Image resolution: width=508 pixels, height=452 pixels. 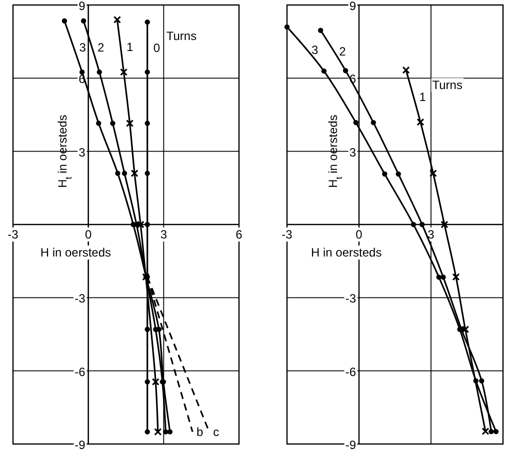 What do you see at coordinates (156, 48) in the screenshot?
I see `series-label: 0` at bounding box center [156, 48].